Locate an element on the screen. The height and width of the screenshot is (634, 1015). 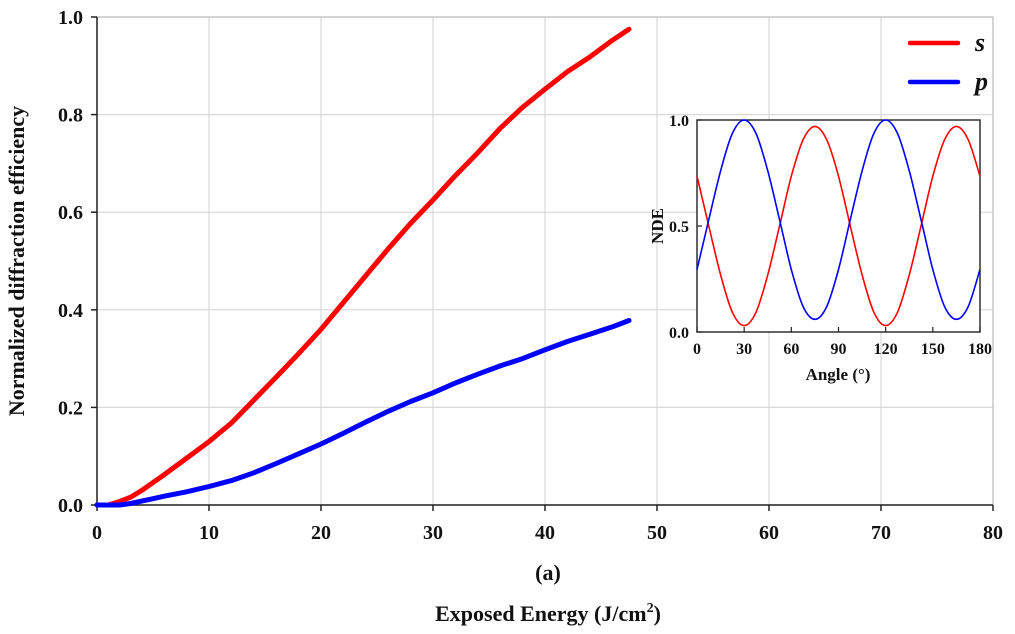
inset-x-tick-label: 60 is located at coordinates (791, 349).